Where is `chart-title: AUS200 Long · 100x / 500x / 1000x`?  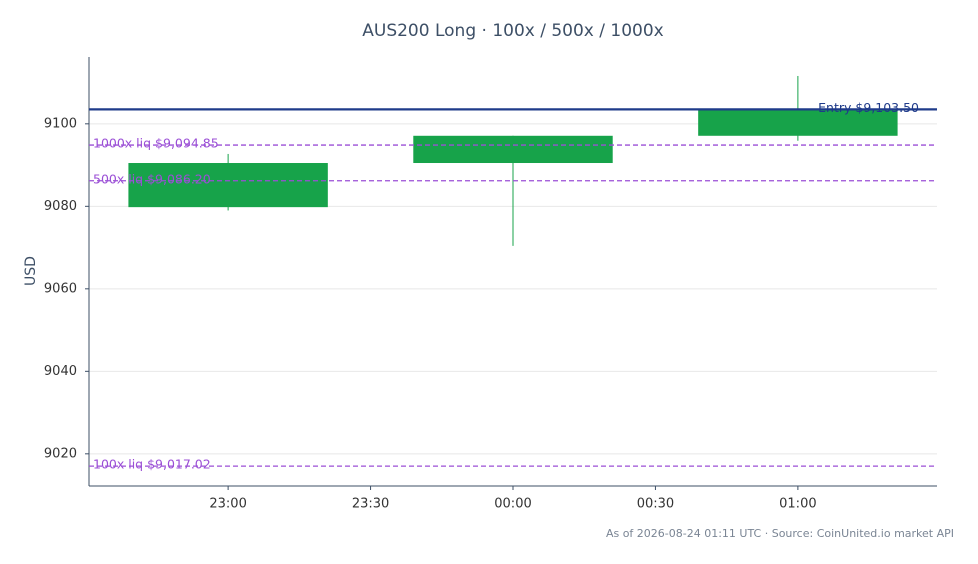 chart-title: AUS200 Long · 100x / 500x / 1000x is located at coordinates (512, 31).